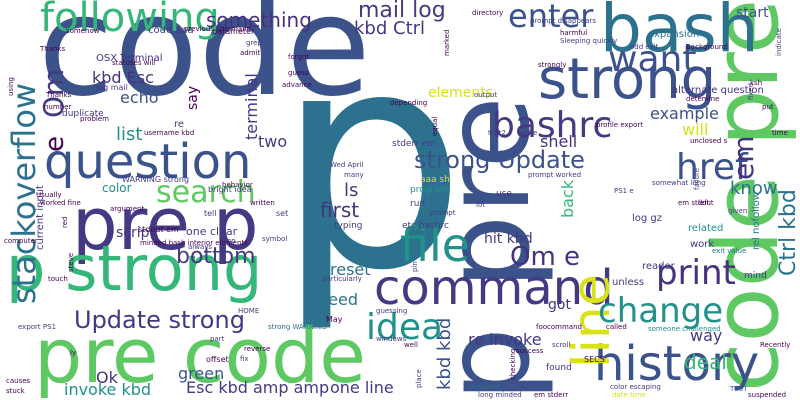  I want to click on word-enter: enter, so click(551, 17).